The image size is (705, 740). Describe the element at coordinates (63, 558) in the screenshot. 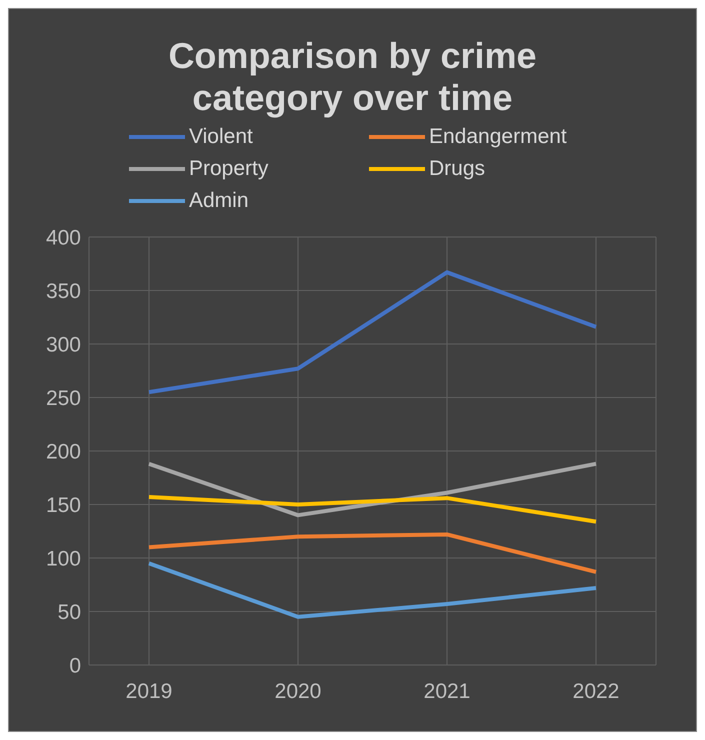

I see `y-tick-label: 100` at that location.